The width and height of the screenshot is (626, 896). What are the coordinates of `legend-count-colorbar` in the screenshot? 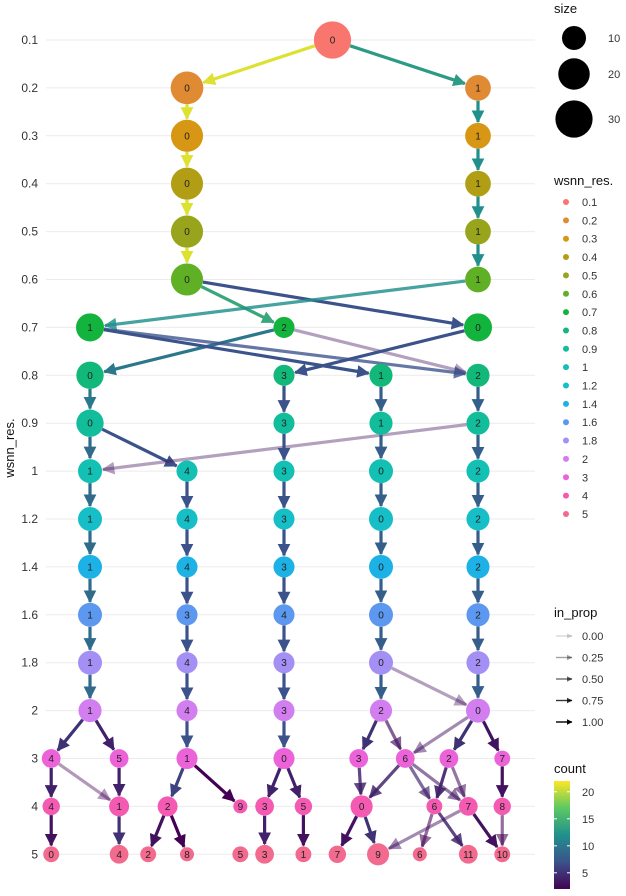 It's located at (562, 835).